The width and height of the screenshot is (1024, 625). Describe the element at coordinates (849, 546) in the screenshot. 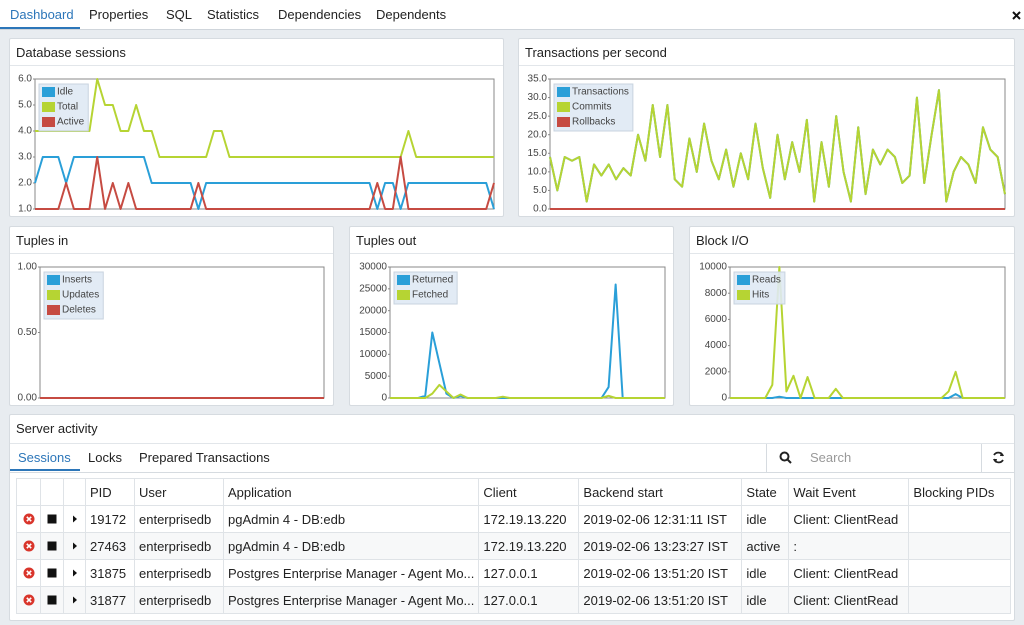

I see `cell: :` at that location.